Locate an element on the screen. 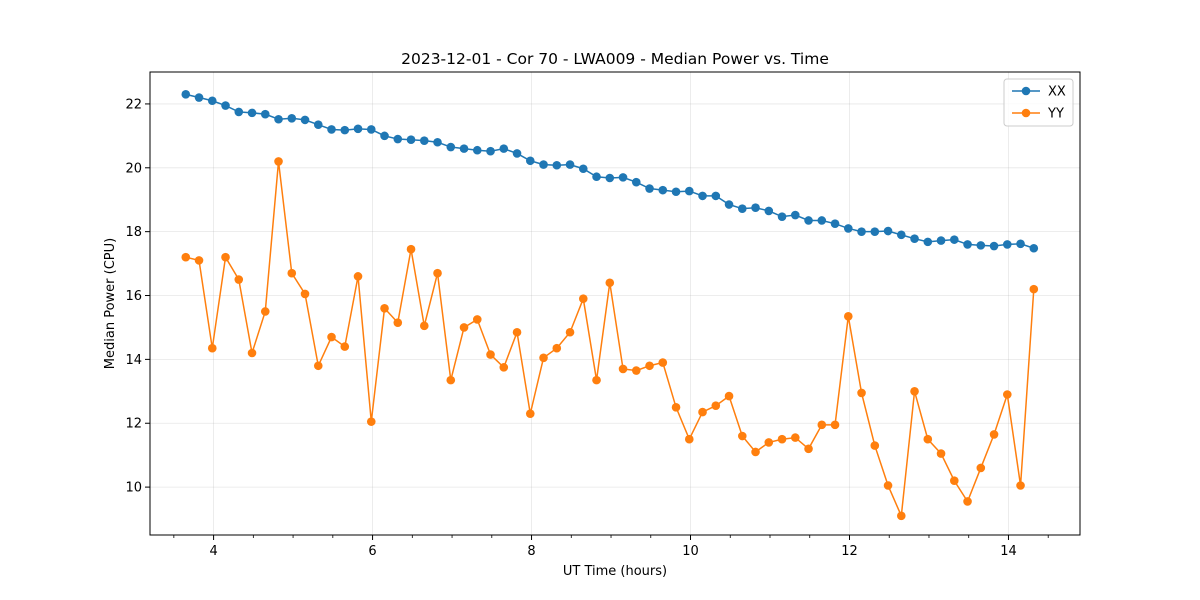 This screenshot has width=1200, height=600. y-tick-label: 14 is located at coordinates (133, 360).